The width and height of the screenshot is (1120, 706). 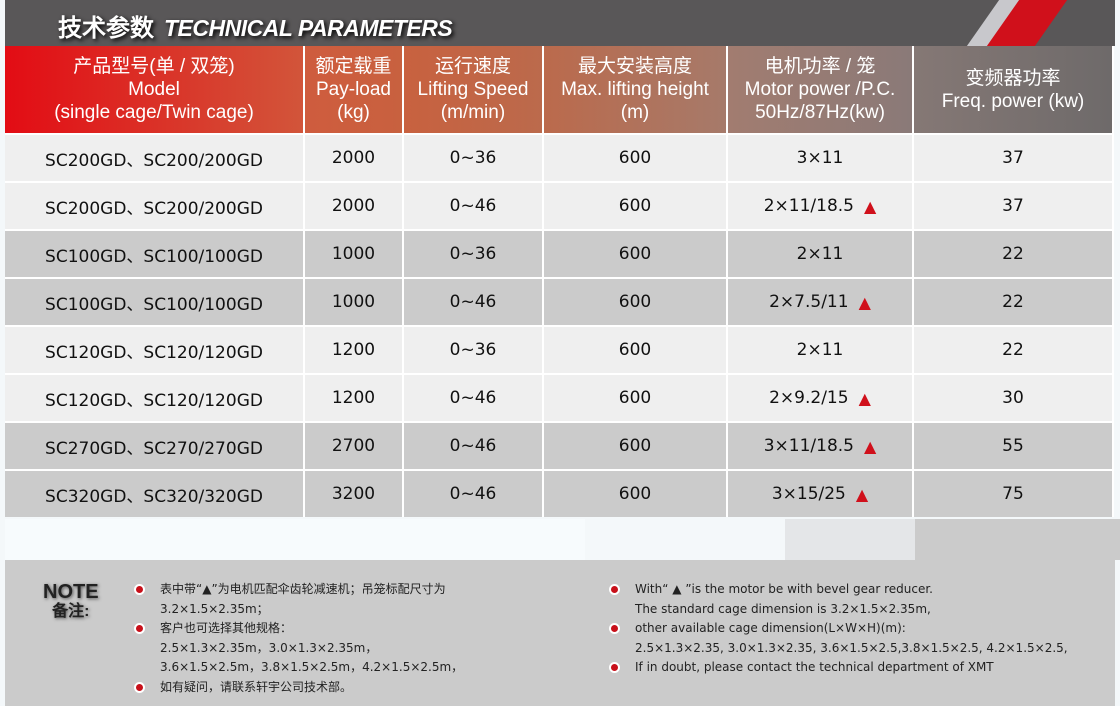 What do you see at coordinates (1013, 446) in the screenshot?
I see `cell-freq: 55` at bounding box center [1013, 446].